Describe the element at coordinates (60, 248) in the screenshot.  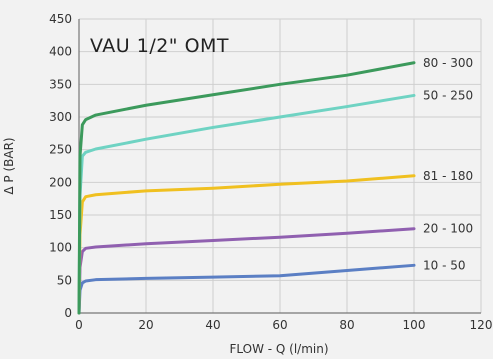
I see `y-tick-label: 100` at that location.